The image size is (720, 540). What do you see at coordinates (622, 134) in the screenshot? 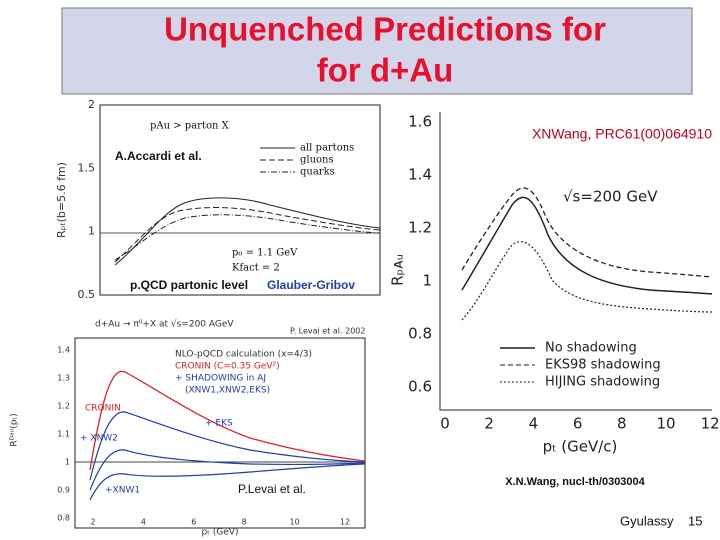
I see `reference: XNWang, PRC61(00)064910` at bounding box center [622, 134].